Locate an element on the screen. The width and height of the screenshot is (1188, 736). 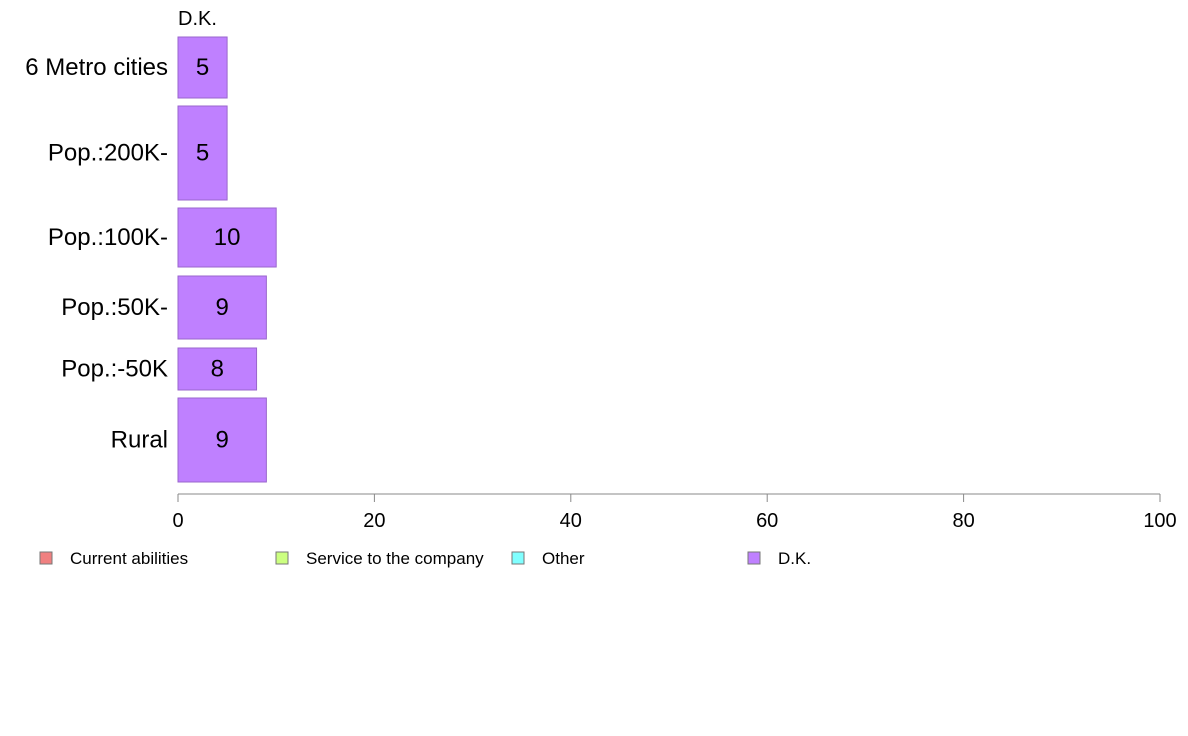
x-tick-label: 80 is located at coordinates (963, 521).